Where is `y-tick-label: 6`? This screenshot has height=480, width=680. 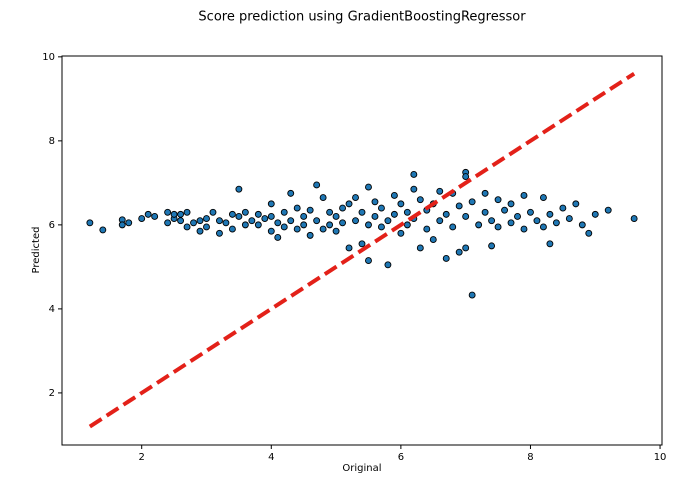 y-tick-label: 6 is located at coordinates (52, 225).